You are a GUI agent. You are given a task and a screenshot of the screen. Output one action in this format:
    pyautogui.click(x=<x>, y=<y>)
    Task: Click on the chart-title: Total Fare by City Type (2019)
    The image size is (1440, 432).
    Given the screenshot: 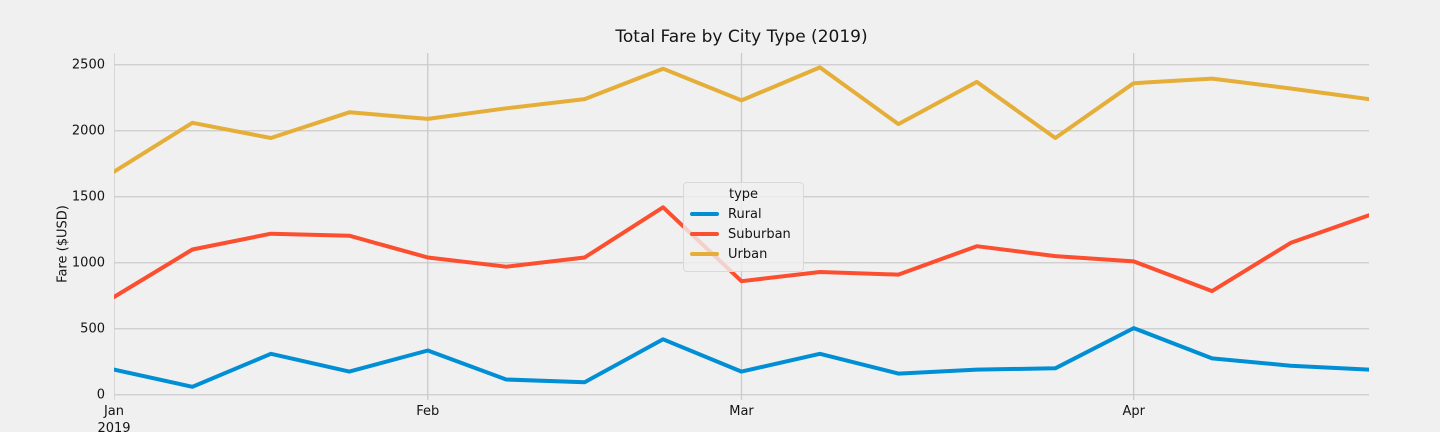 What is the action you would take?
    pyautogui.click(x=741, y=37)
    